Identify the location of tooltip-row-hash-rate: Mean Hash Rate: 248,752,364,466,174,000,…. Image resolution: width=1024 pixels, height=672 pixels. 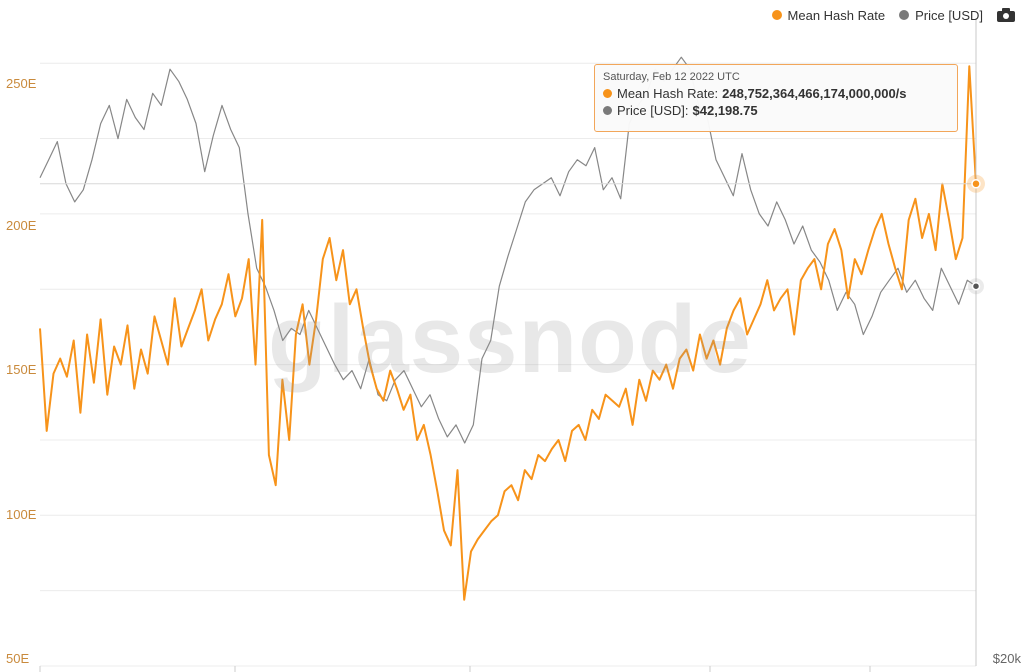
(776, 93).